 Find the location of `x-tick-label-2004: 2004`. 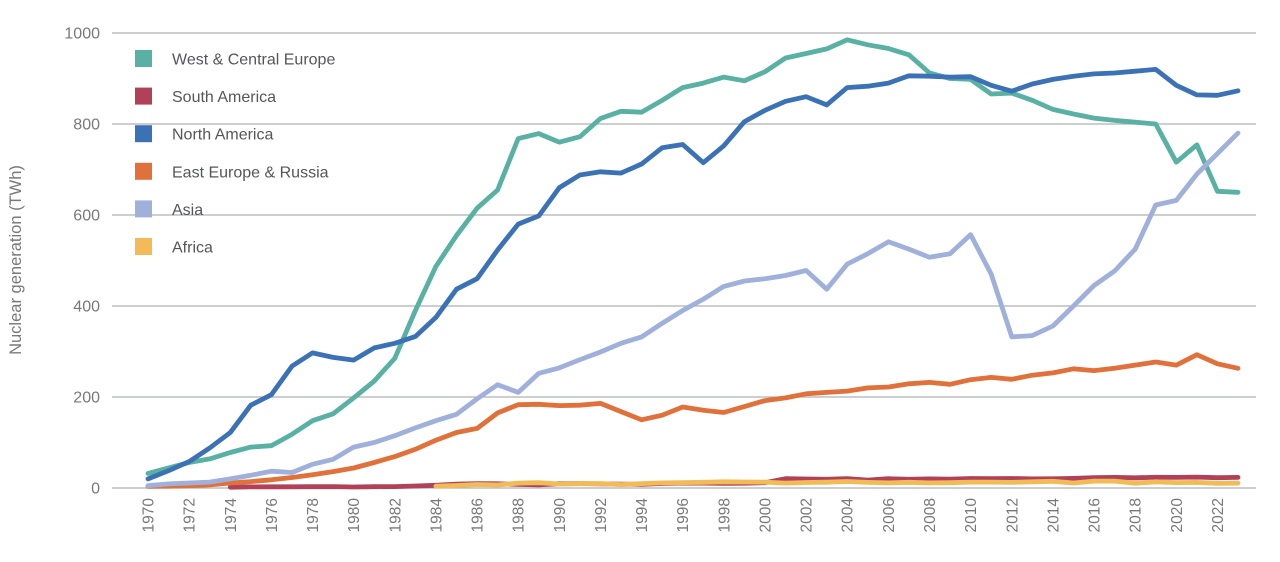

x-tick-label-2004: 2004 is located at coordinates (848, 515).